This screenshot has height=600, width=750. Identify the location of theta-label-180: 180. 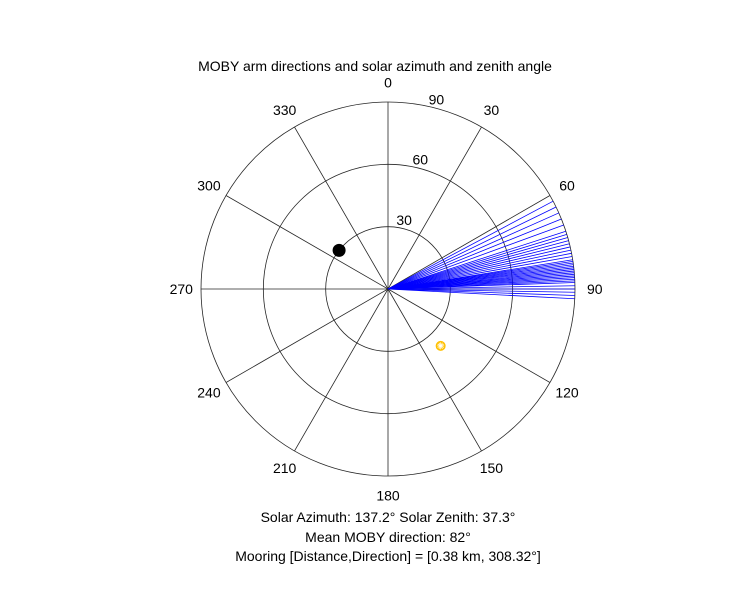
(388, 496).